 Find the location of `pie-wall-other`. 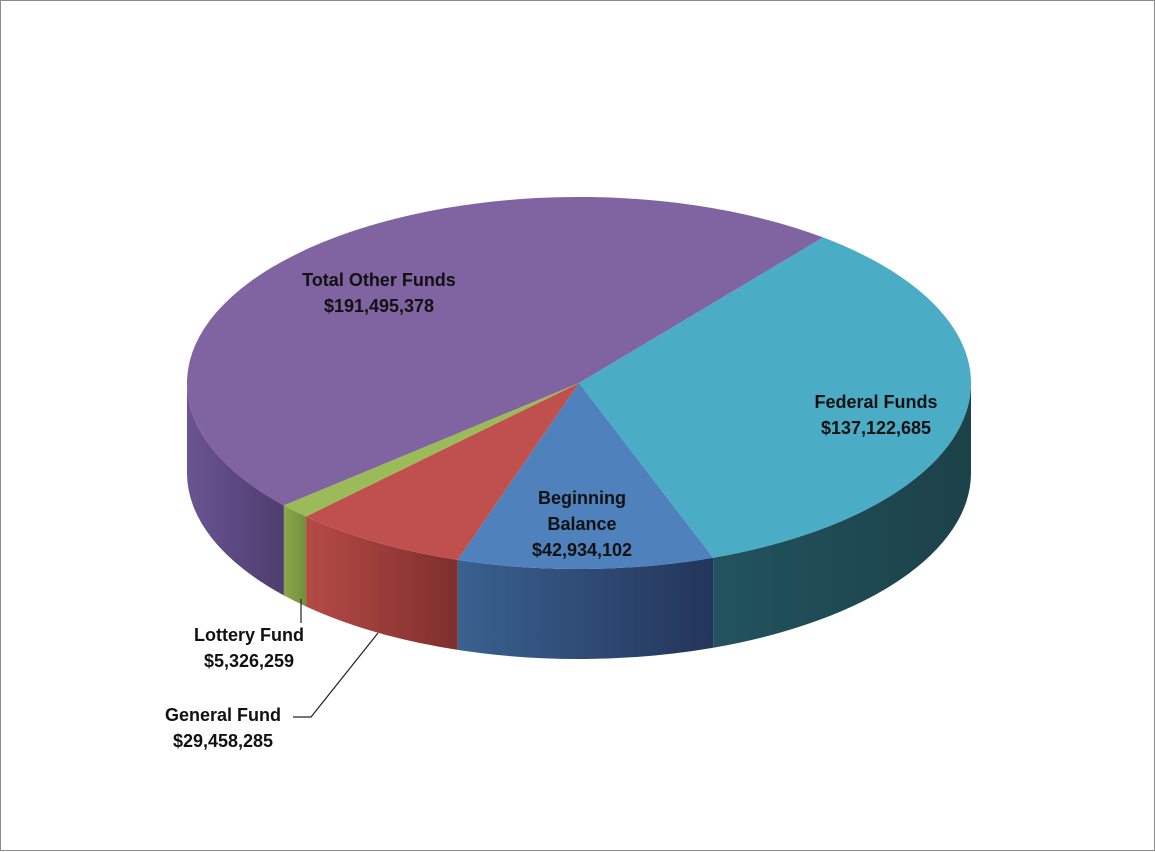

pie-wall-other is located at coordinates (235, 489).